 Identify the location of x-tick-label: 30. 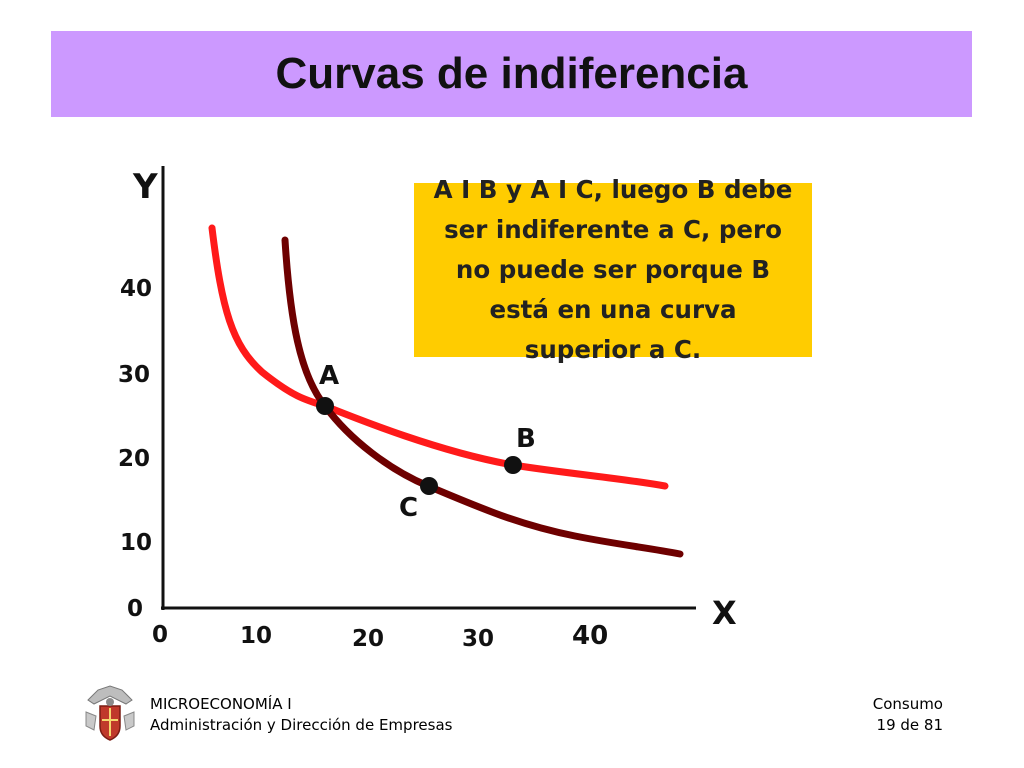
(478, 639).